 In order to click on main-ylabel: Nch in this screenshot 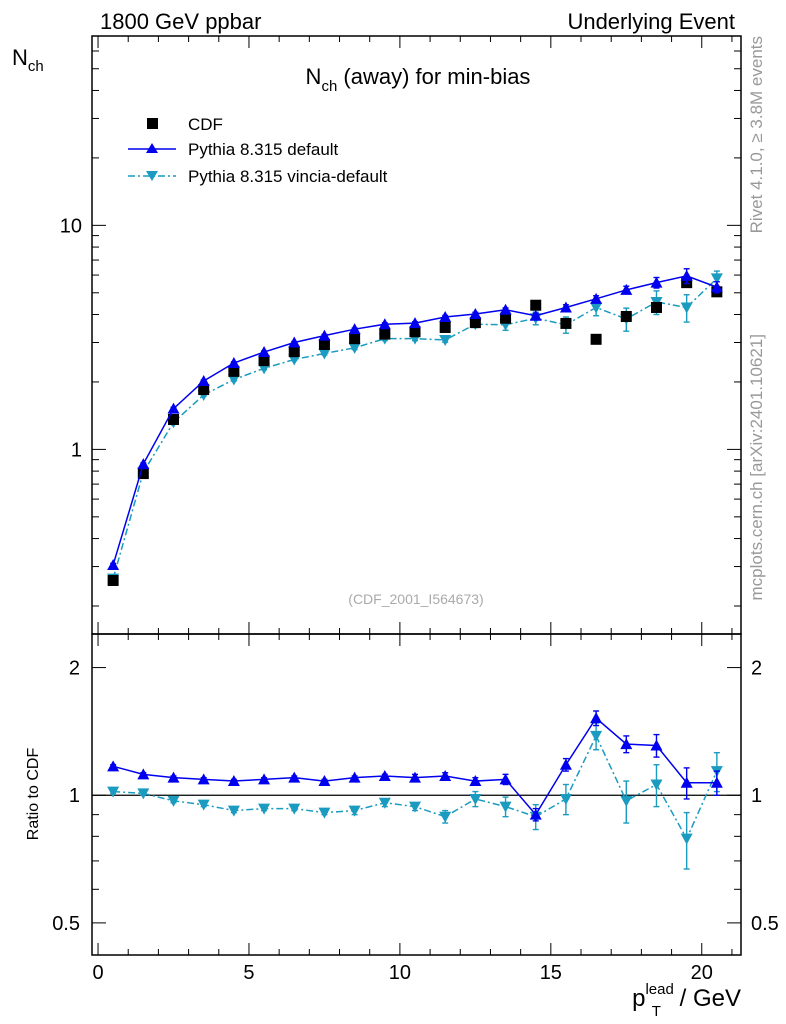, I will do `click(28, 60)`.